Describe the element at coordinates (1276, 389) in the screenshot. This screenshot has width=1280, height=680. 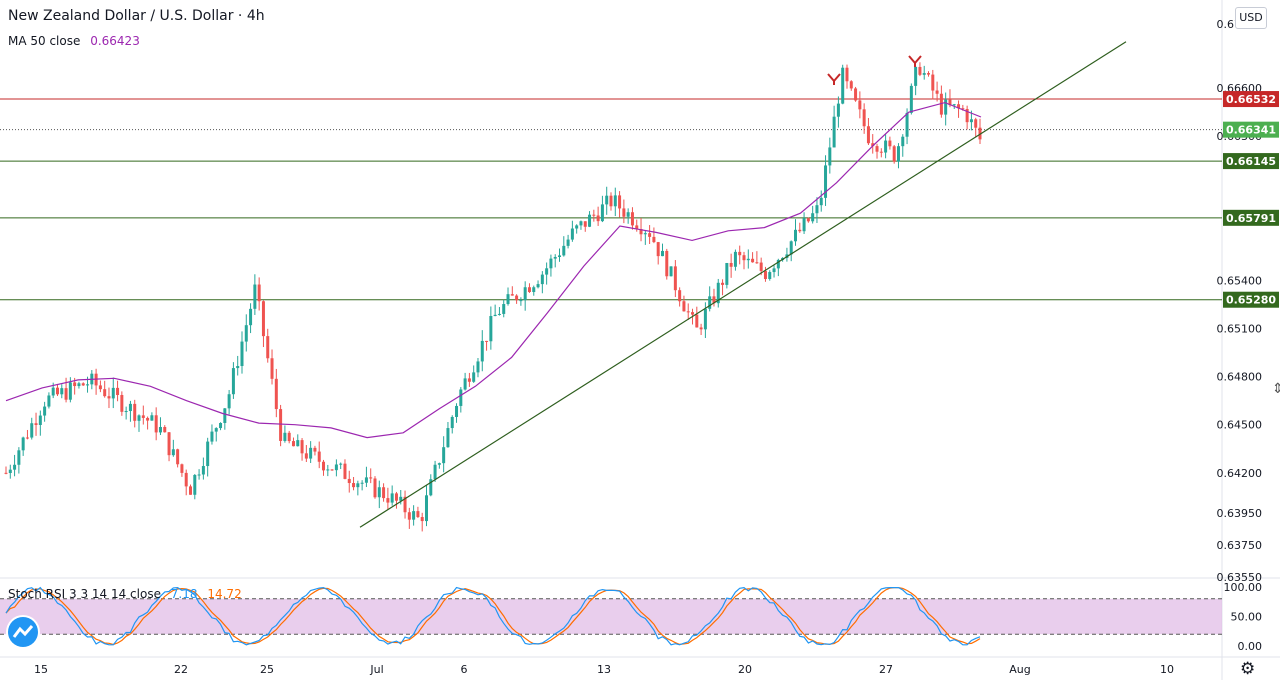
I see `resize-handle-icon: ⇕` at that location.